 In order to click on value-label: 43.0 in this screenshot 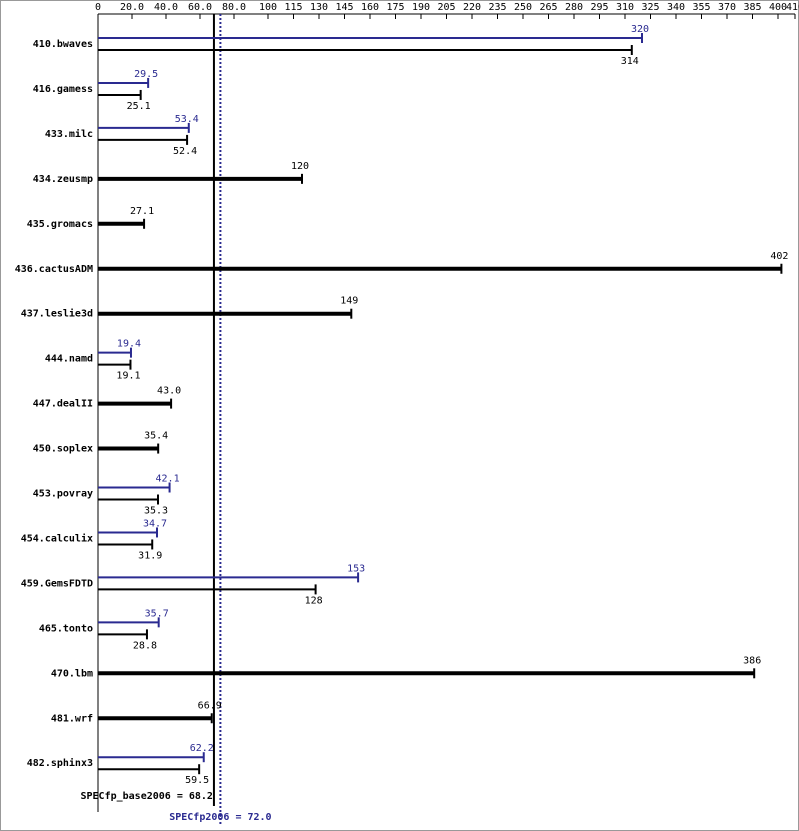, I will do `click(169, 391)`.